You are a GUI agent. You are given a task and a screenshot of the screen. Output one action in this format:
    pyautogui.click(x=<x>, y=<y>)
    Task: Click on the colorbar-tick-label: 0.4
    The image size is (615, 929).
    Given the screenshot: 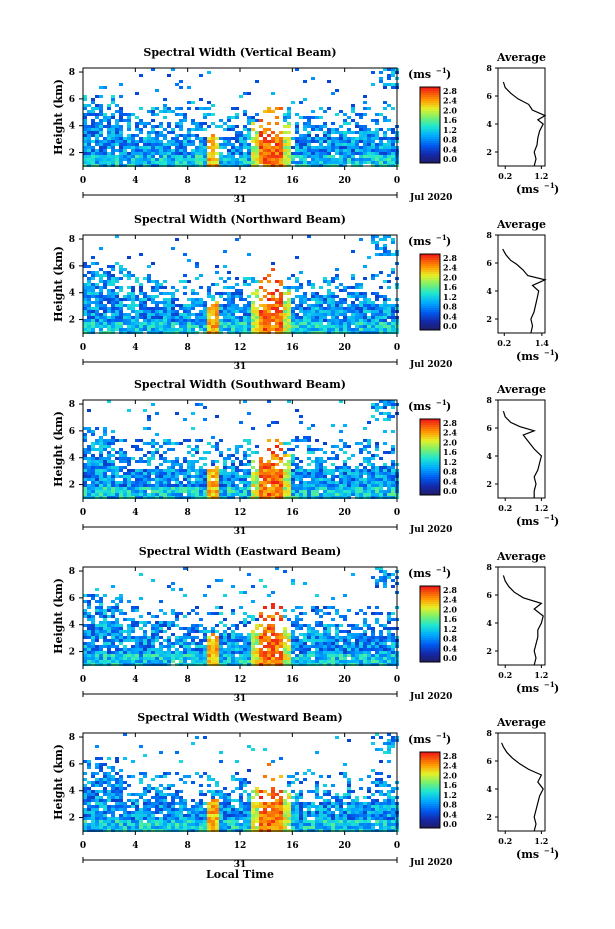 What is the action you would take?
    pyautogui.click(x=450, y=316)
    